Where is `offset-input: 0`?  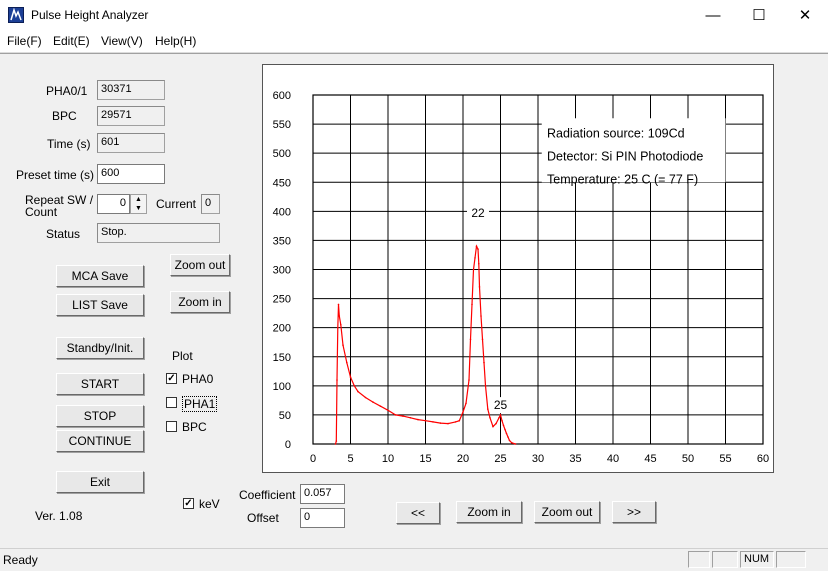 offset-input: 0 is located at coordinates (322, 518).